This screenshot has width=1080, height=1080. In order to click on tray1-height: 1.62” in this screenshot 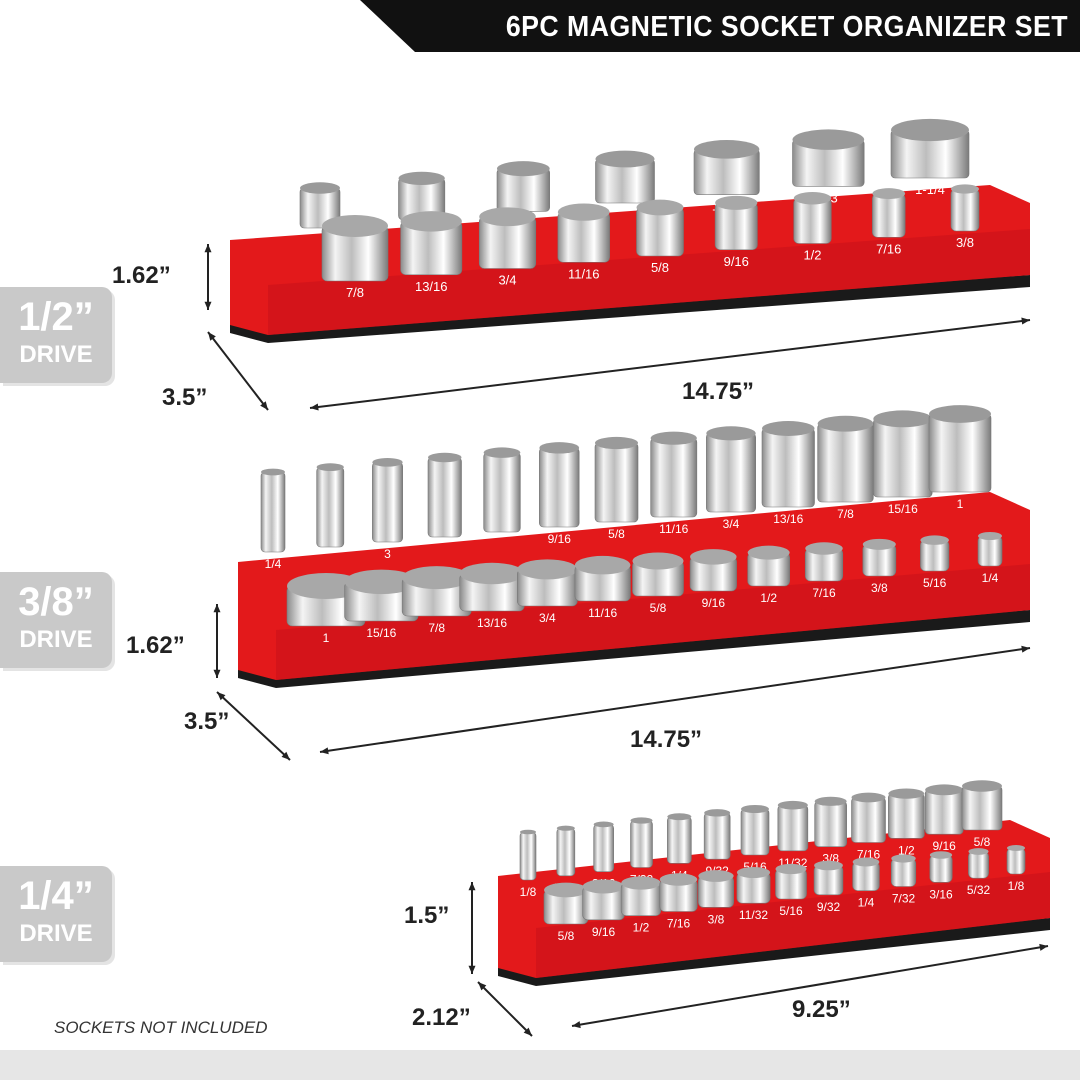, I will do `click(141, 275)`.